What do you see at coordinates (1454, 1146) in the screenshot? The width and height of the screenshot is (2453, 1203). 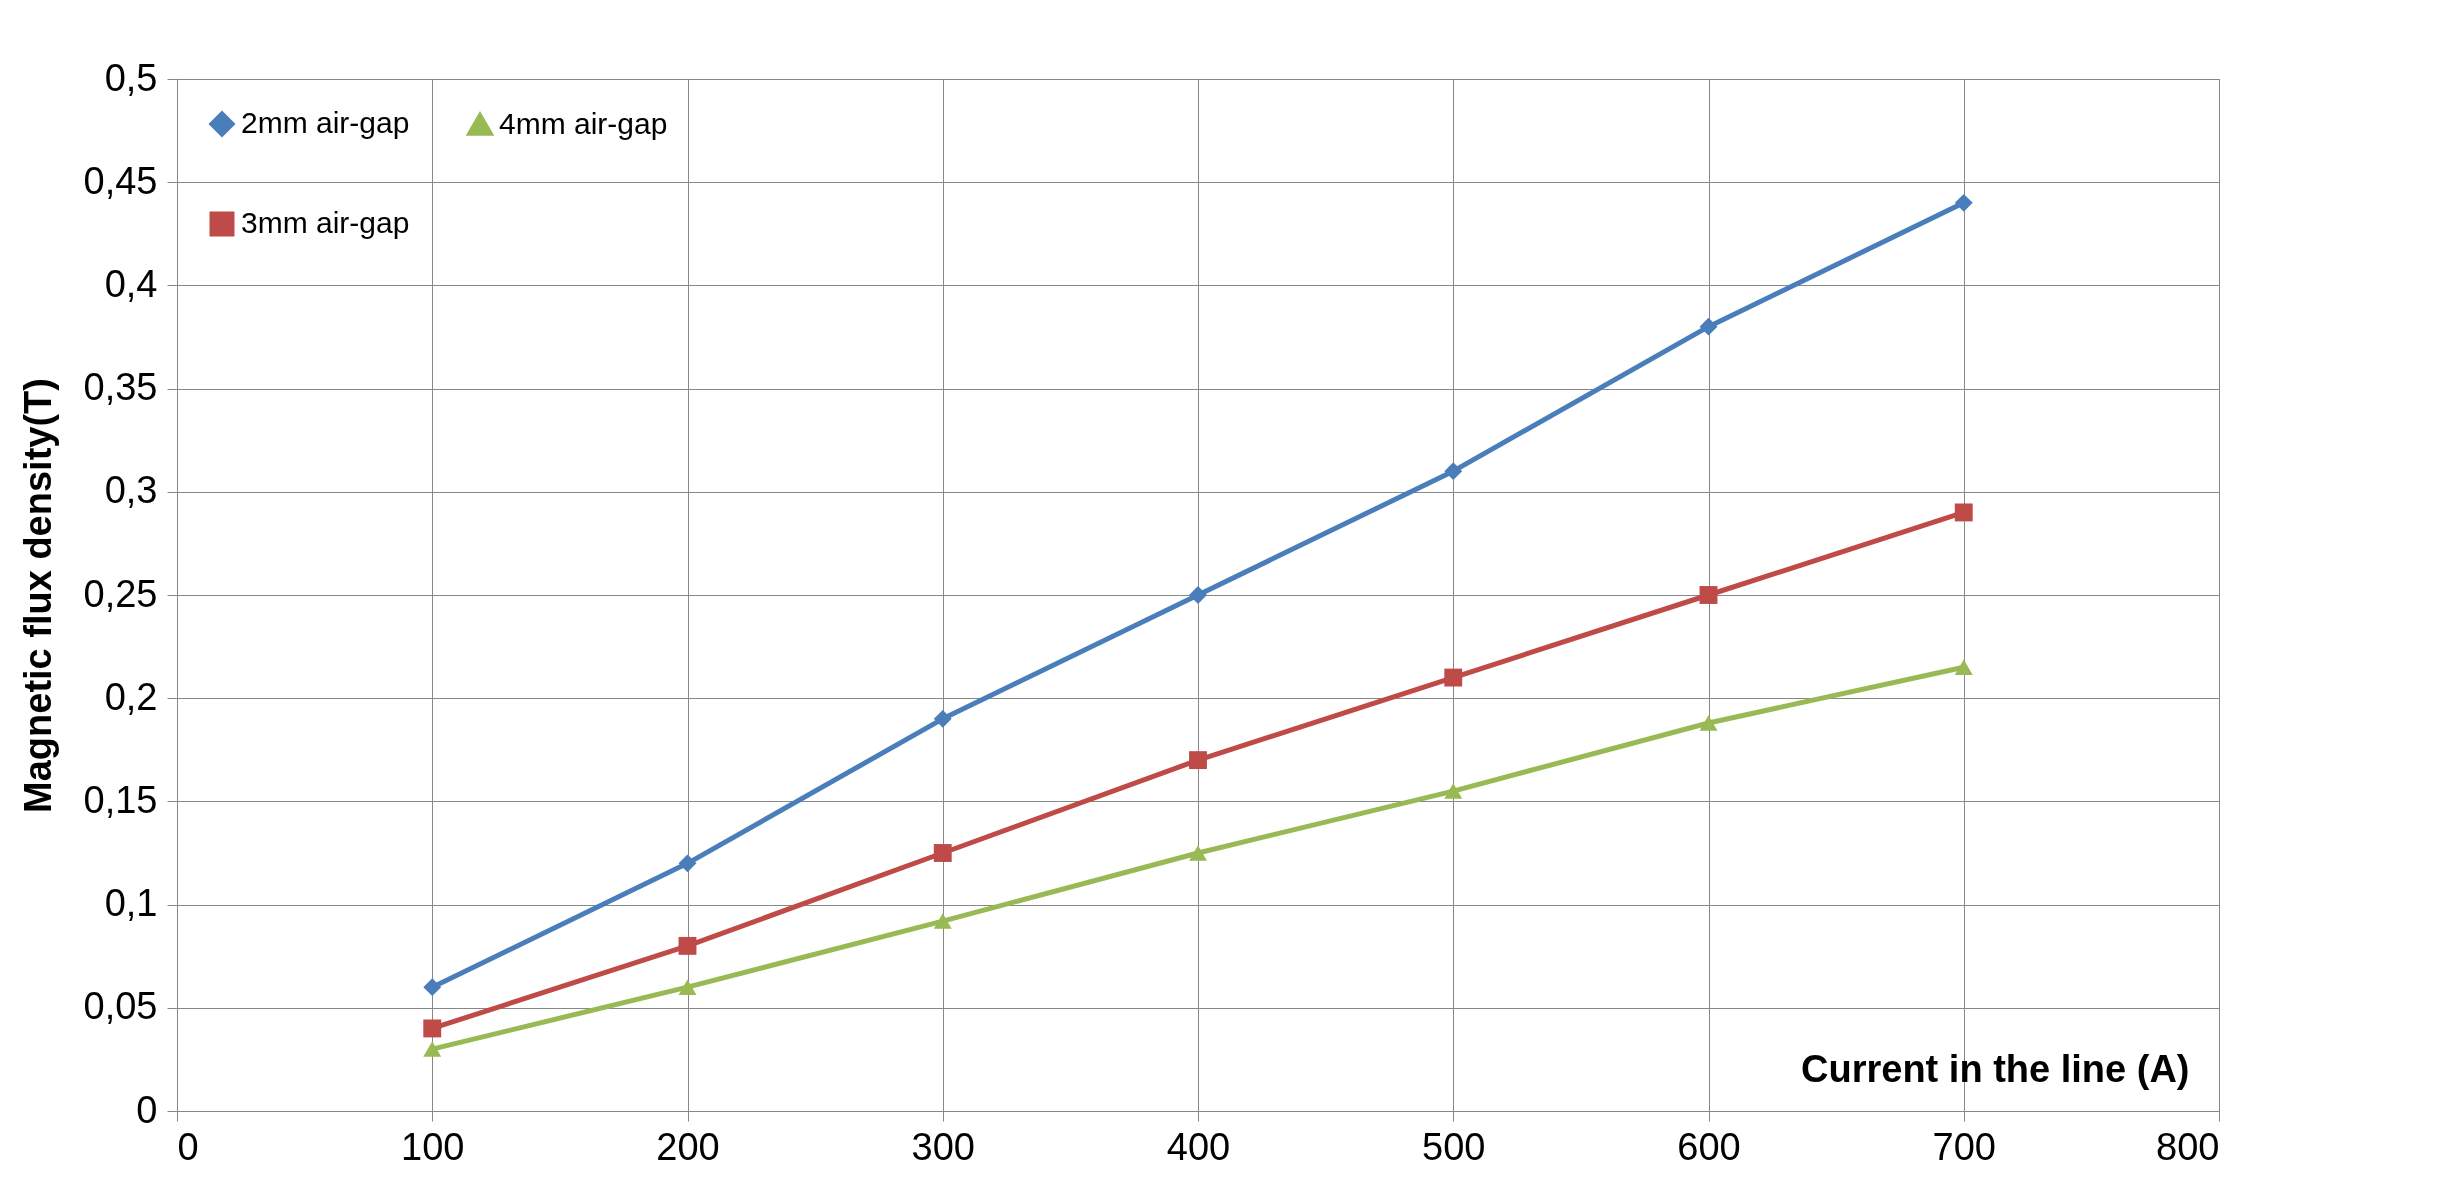 I see `x-tick-label: 500` at bounding box center [1454, 1146].